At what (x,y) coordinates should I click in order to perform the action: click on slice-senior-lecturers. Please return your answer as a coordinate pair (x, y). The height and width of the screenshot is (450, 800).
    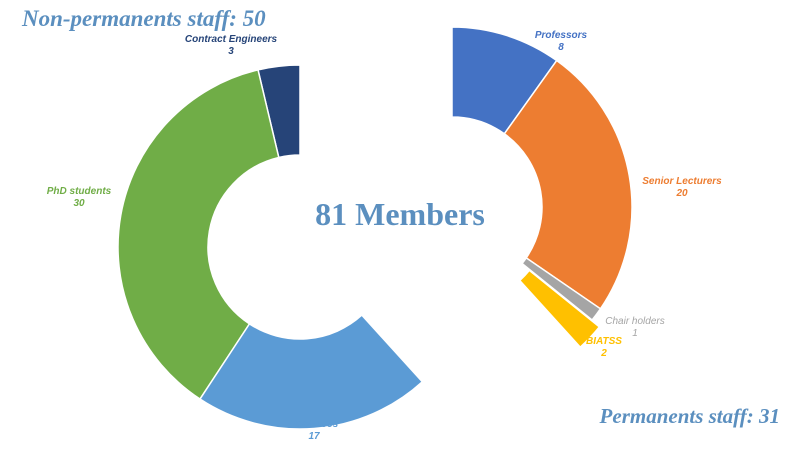
    Looking at the image, I should click on (568, 184).